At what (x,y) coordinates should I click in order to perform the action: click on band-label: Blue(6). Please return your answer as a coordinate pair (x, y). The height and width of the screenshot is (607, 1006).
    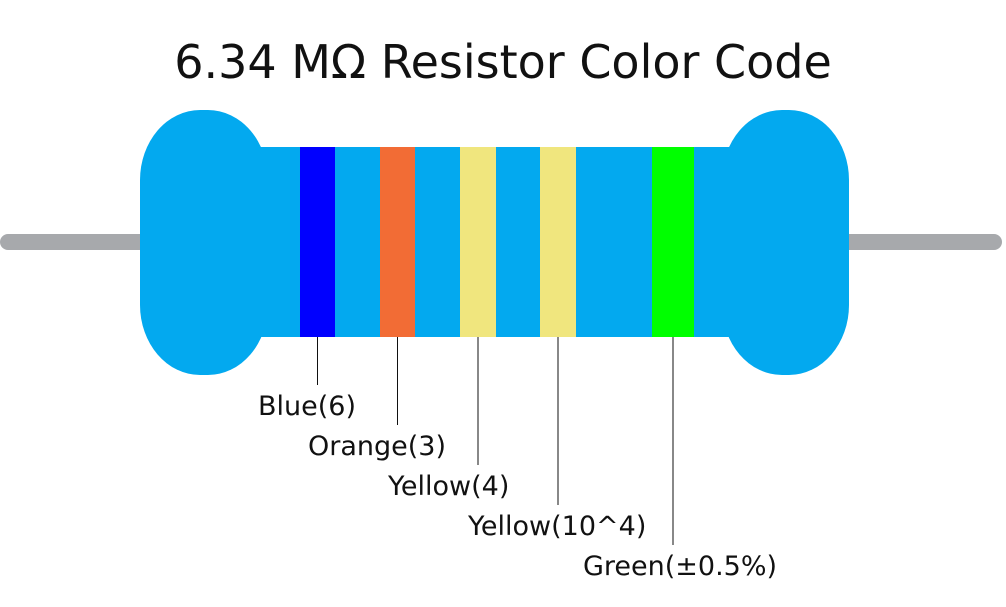
    Looking at the image, I should click on (307, 406).